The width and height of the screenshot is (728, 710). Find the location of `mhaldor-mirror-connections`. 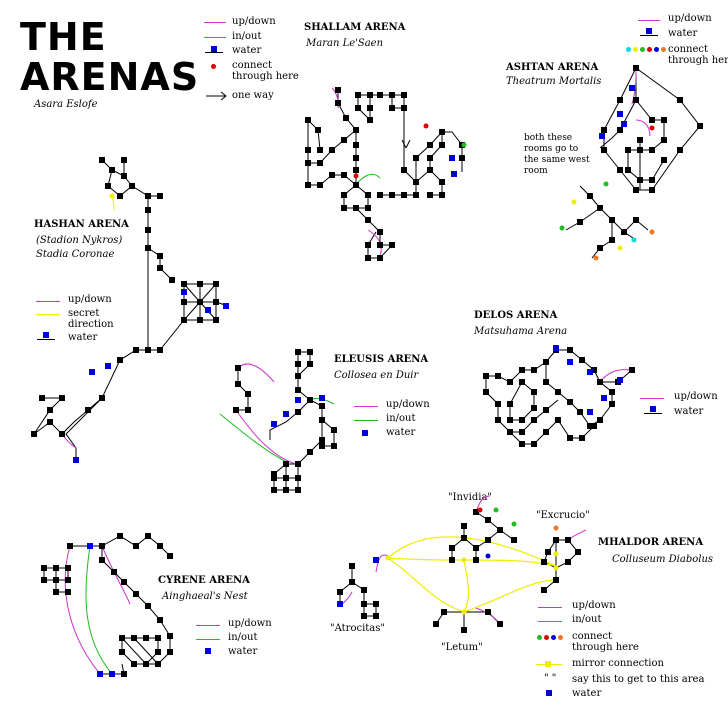

mhaldor-mirror-connections is located at coordinates (472, 574).